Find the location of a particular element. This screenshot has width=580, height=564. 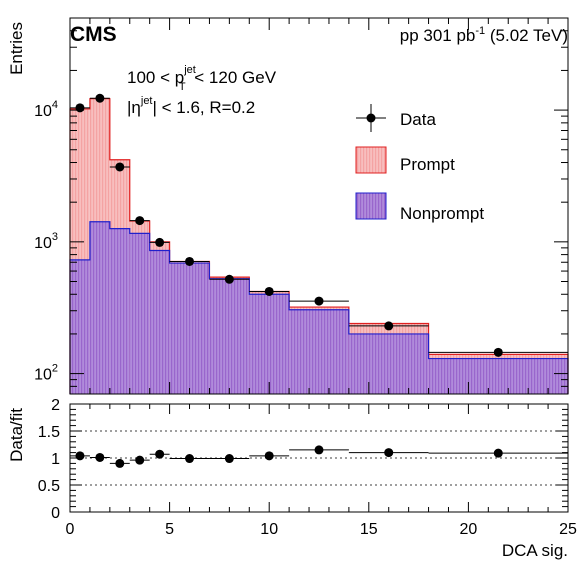

lumi-suffix: (5.02 TeV) is located at coordinates (526, 35).